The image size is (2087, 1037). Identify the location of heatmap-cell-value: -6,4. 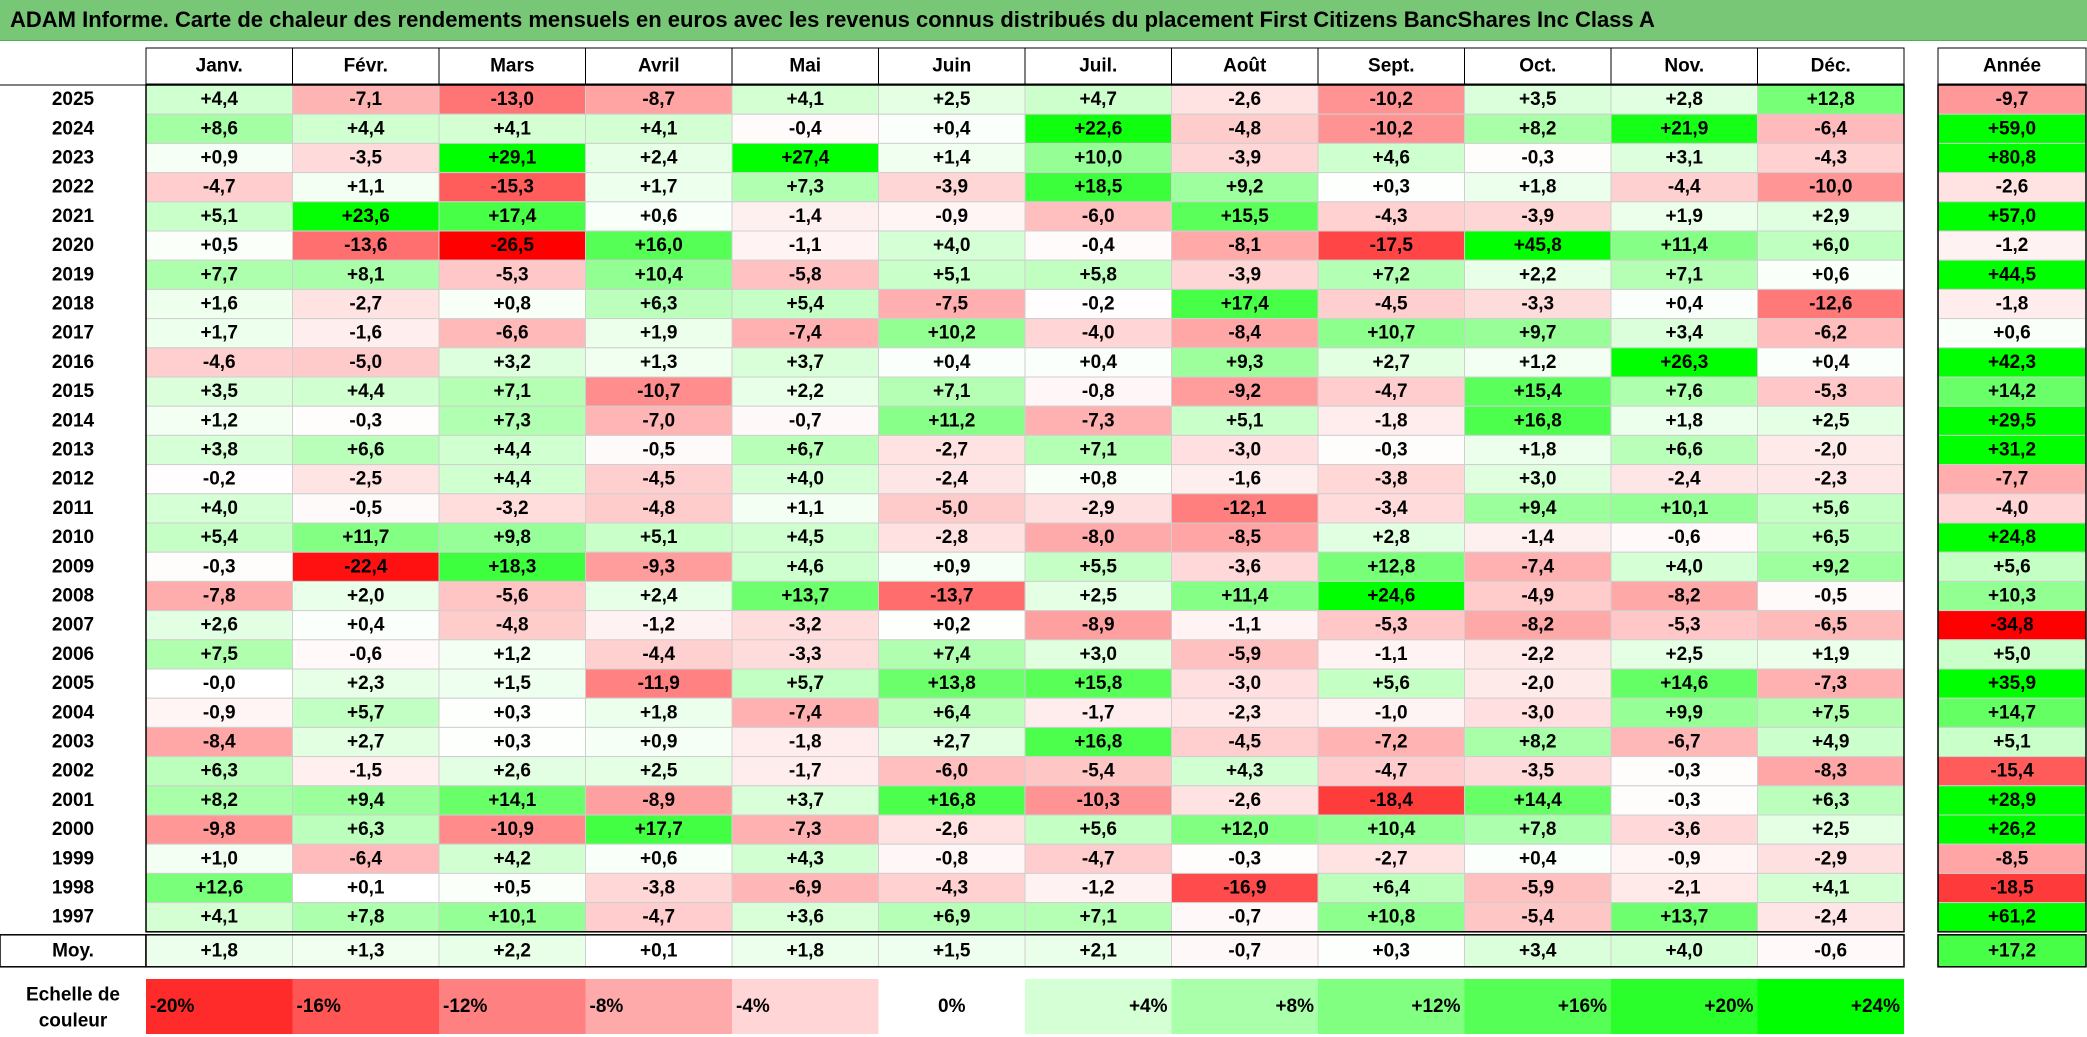
(365, 858).